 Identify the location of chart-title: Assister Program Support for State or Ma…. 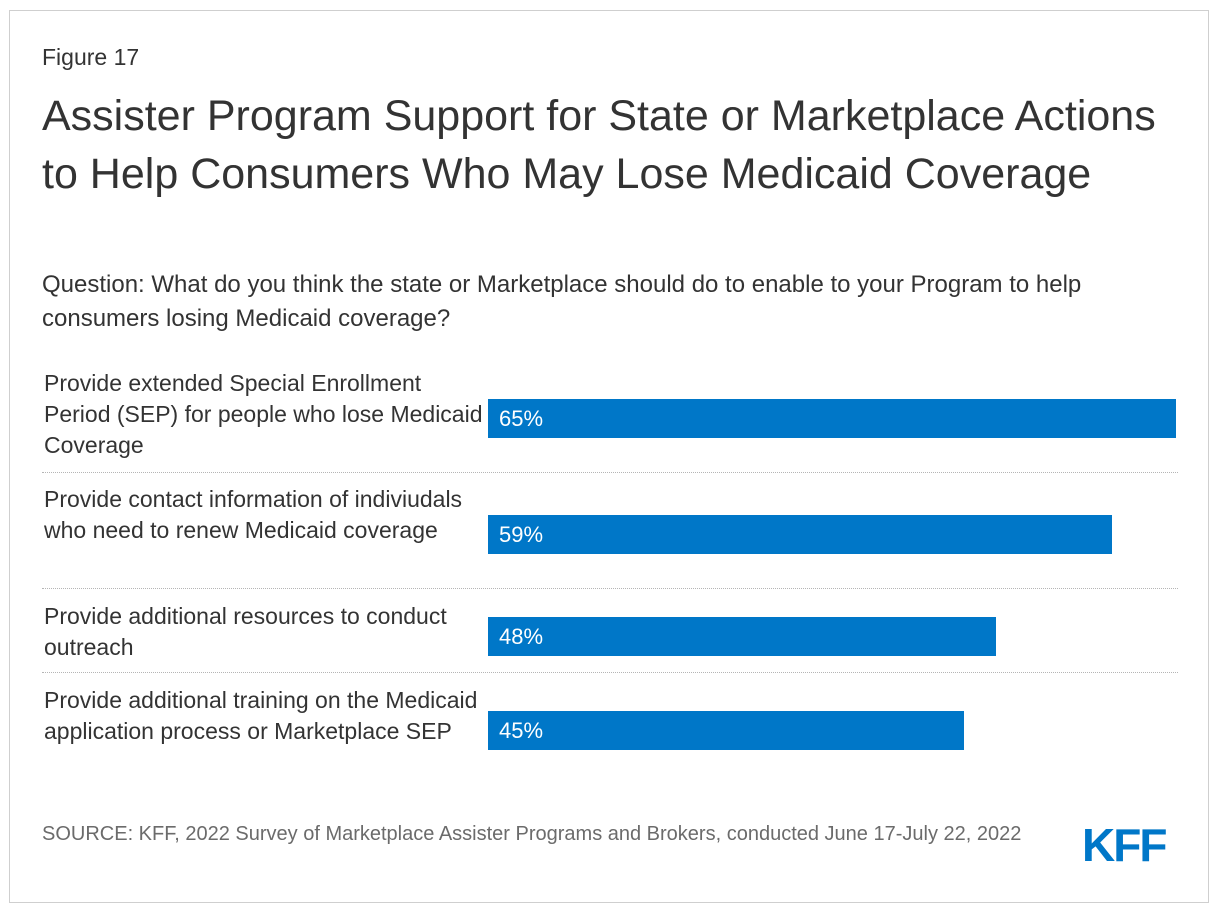
(599, 145).